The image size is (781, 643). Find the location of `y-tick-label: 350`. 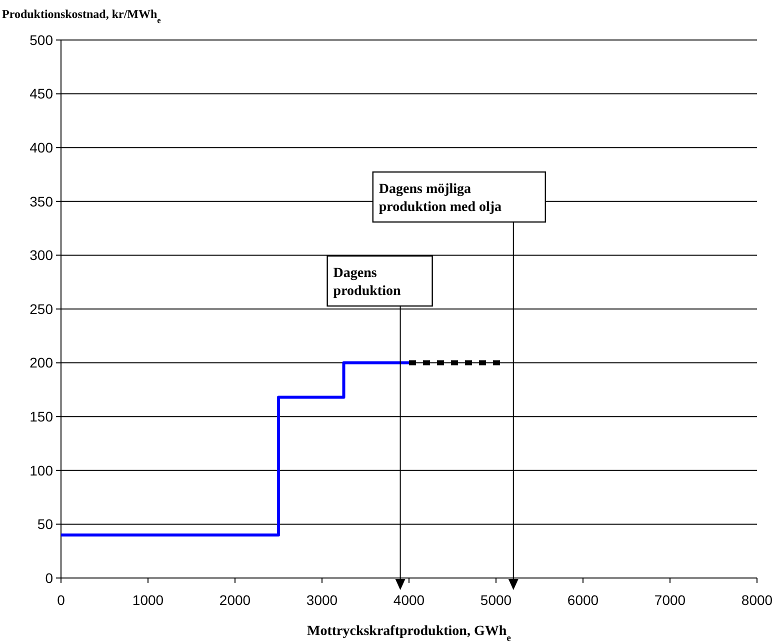

y-tick-label: 350 is located at coordinates (42, 201).